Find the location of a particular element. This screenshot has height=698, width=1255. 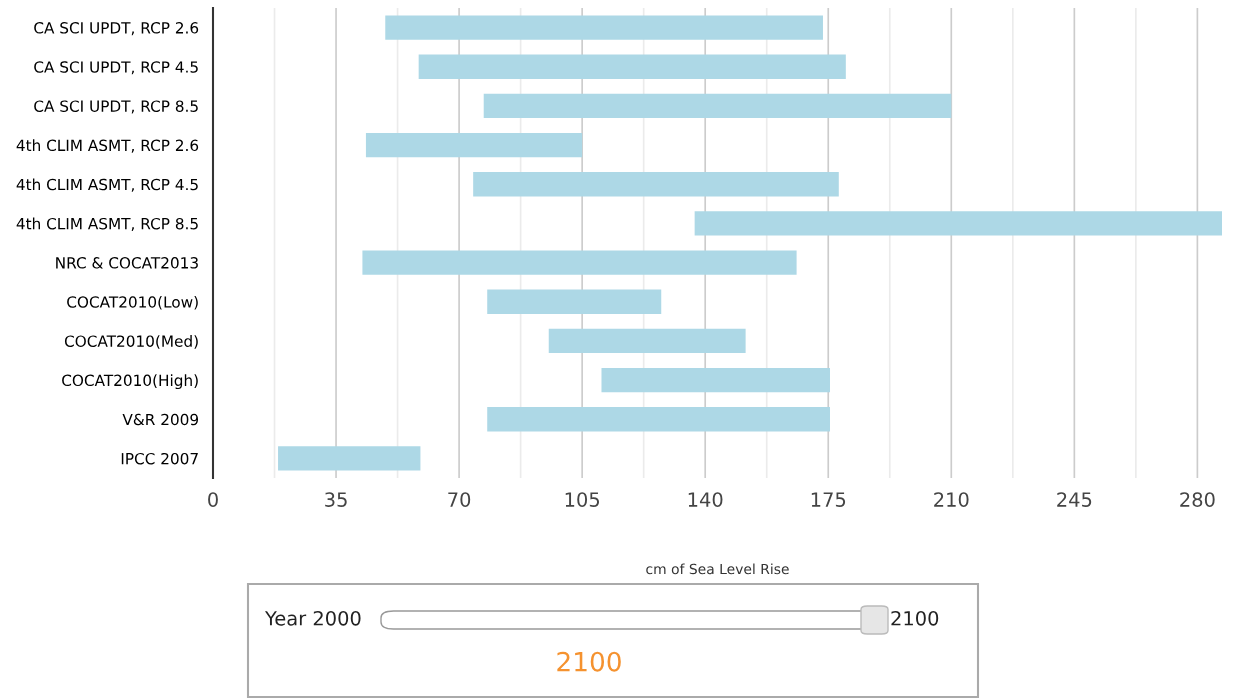

x-tick-label: 245 is located at coordinates (1074, 499).